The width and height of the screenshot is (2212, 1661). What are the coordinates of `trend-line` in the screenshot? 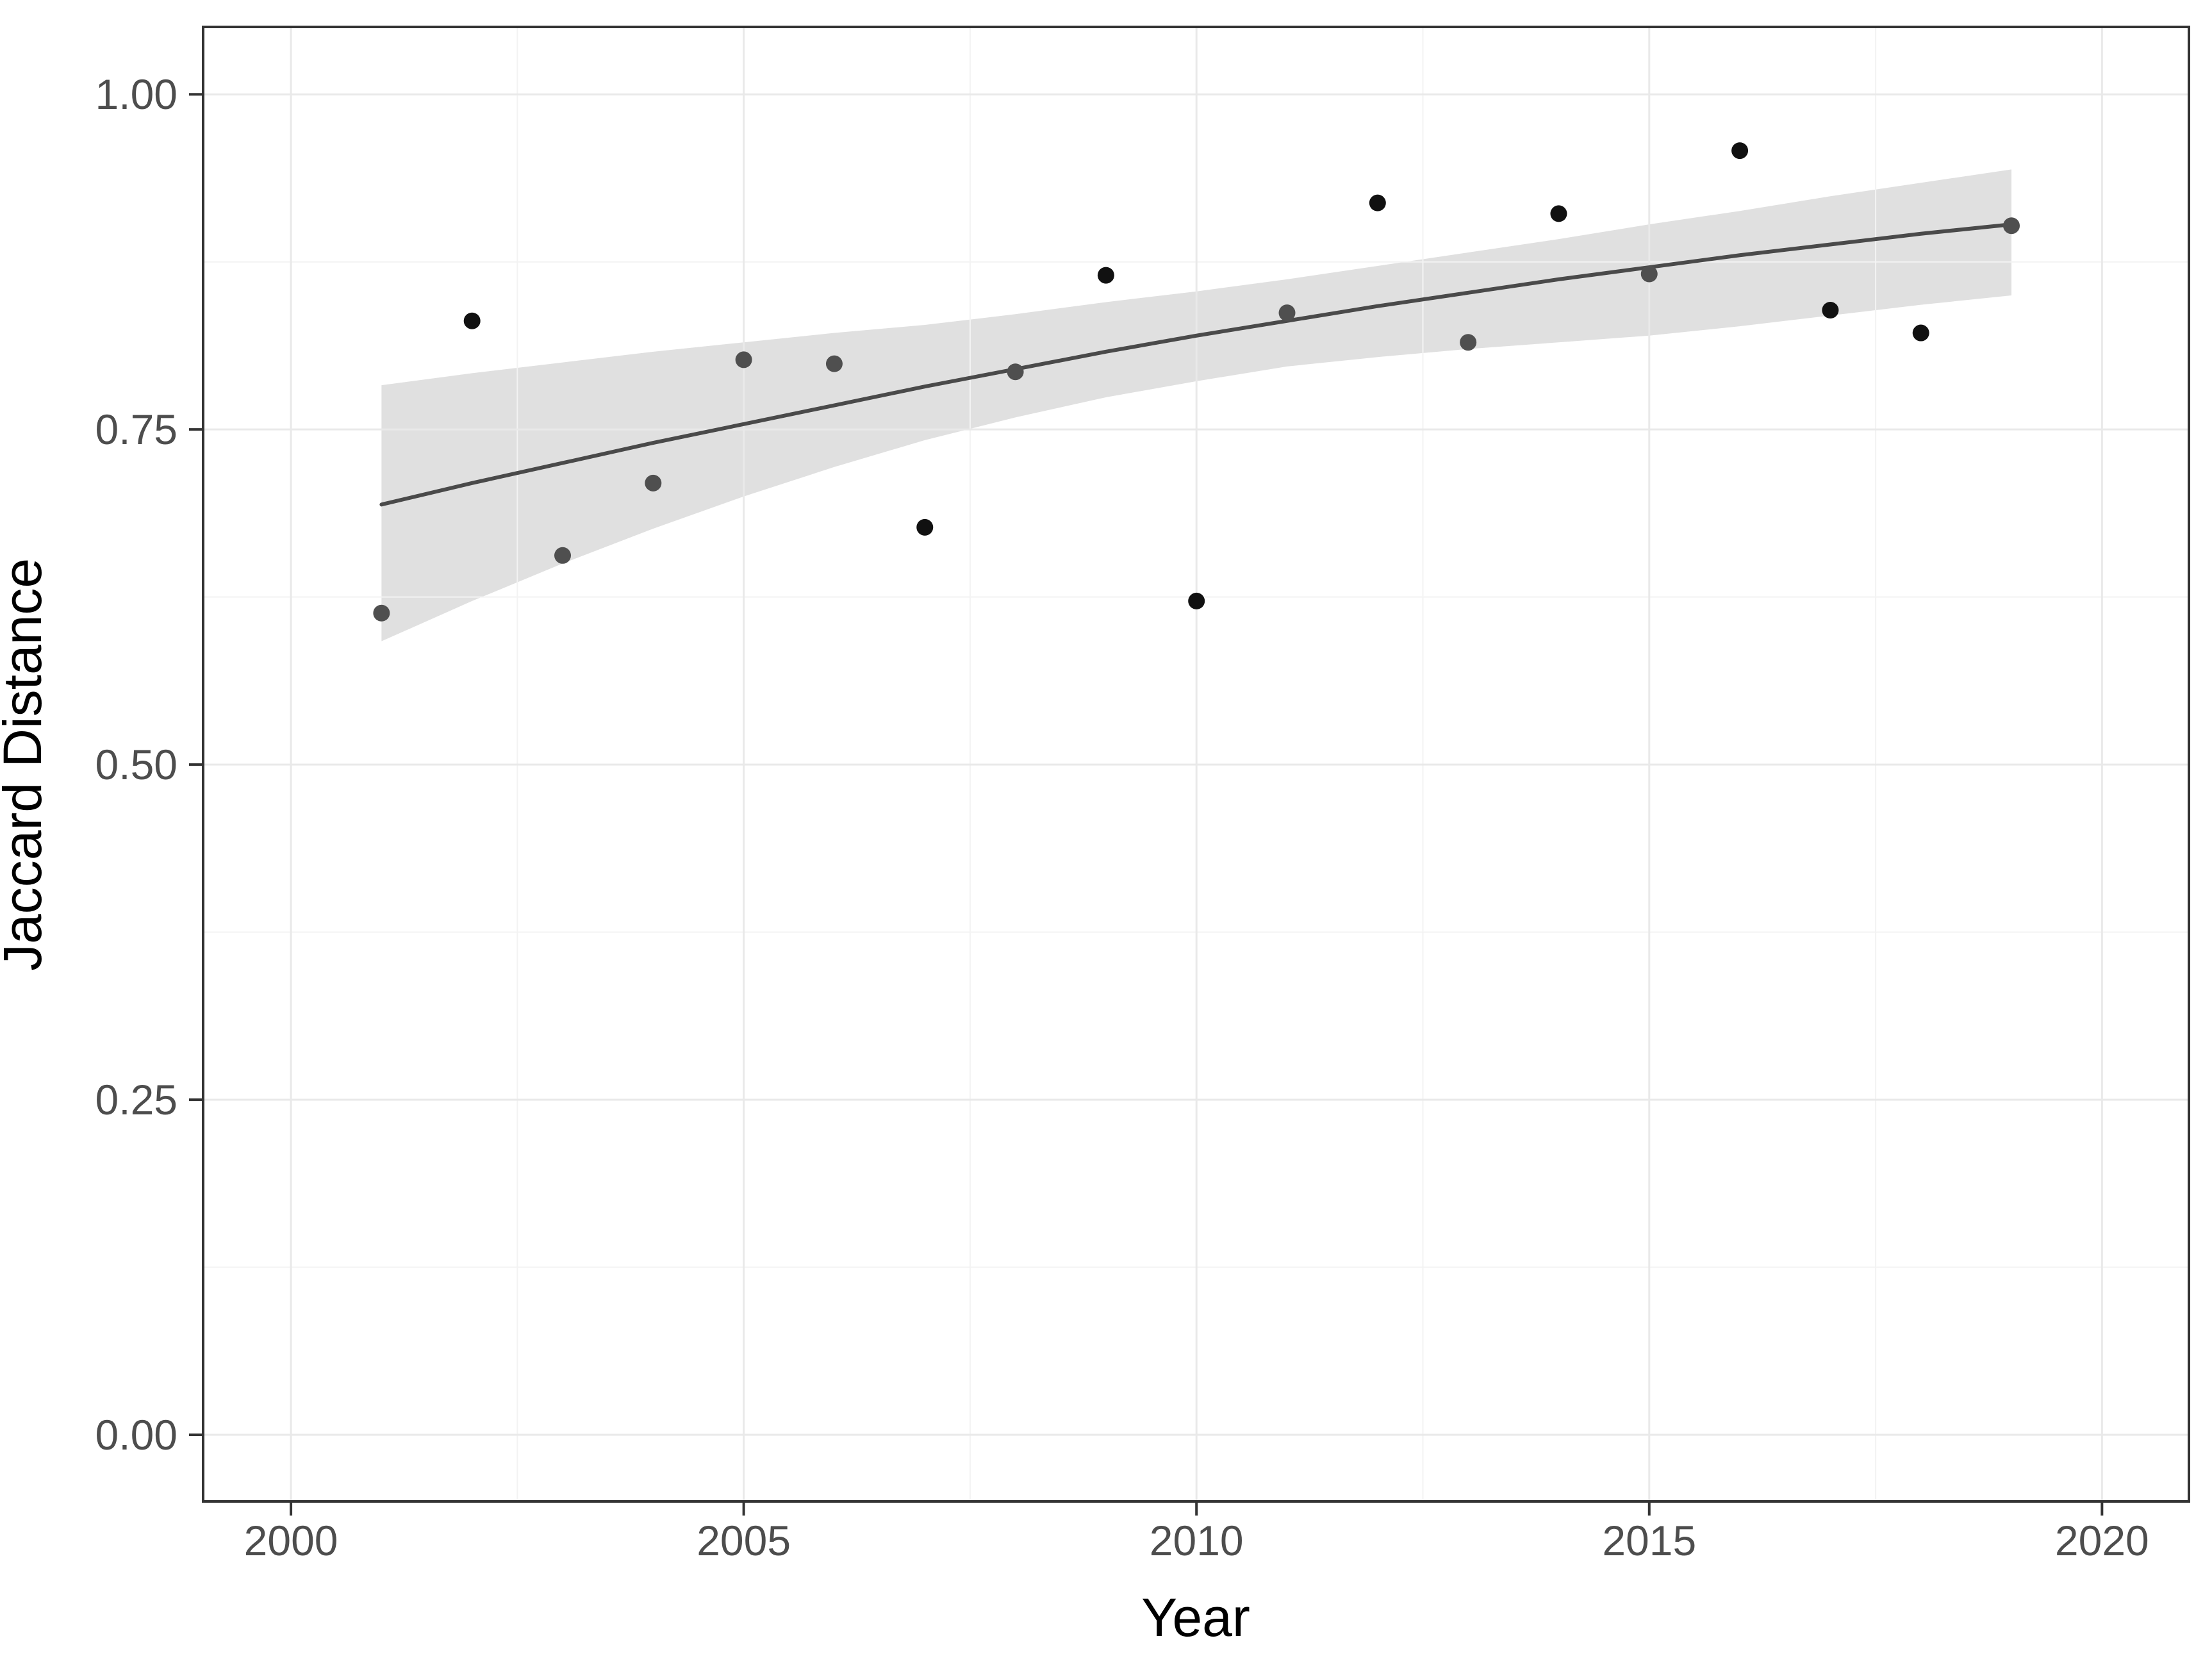 It's located at (1196, 364).